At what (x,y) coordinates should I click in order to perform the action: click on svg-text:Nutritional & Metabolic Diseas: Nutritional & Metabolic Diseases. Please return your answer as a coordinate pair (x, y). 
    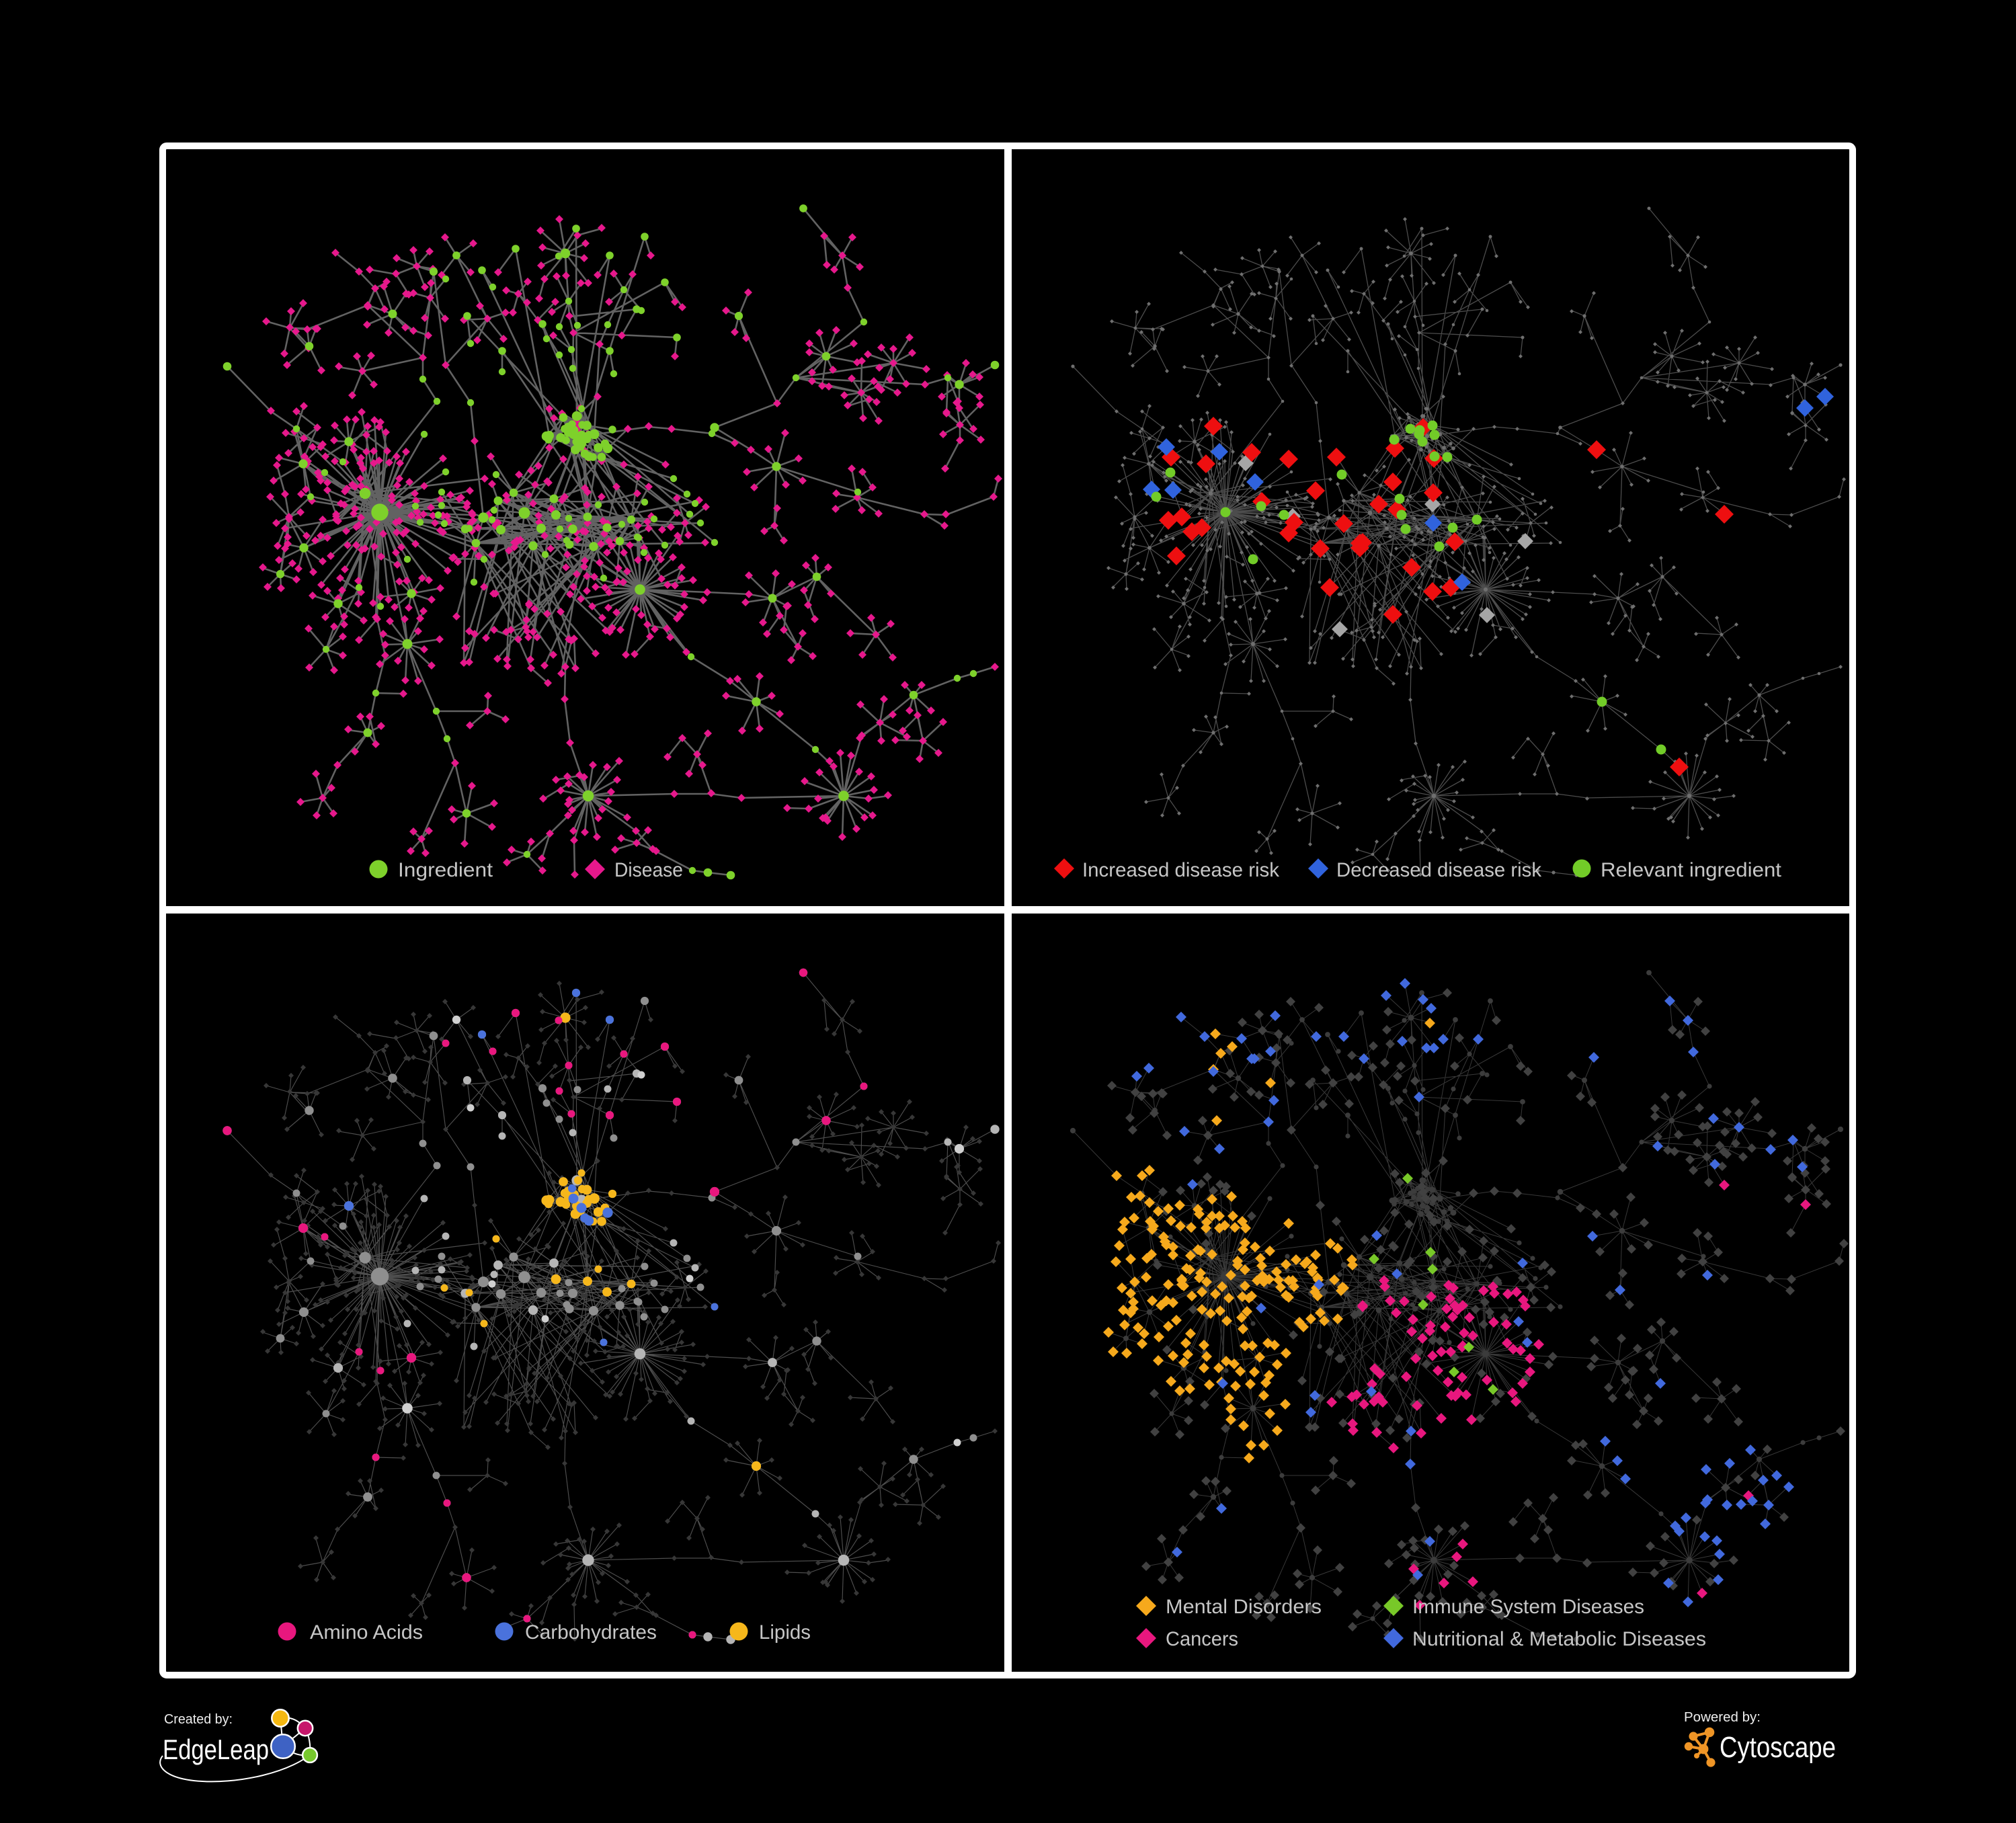
    Looking at the image, I should click on (1559, 1639).